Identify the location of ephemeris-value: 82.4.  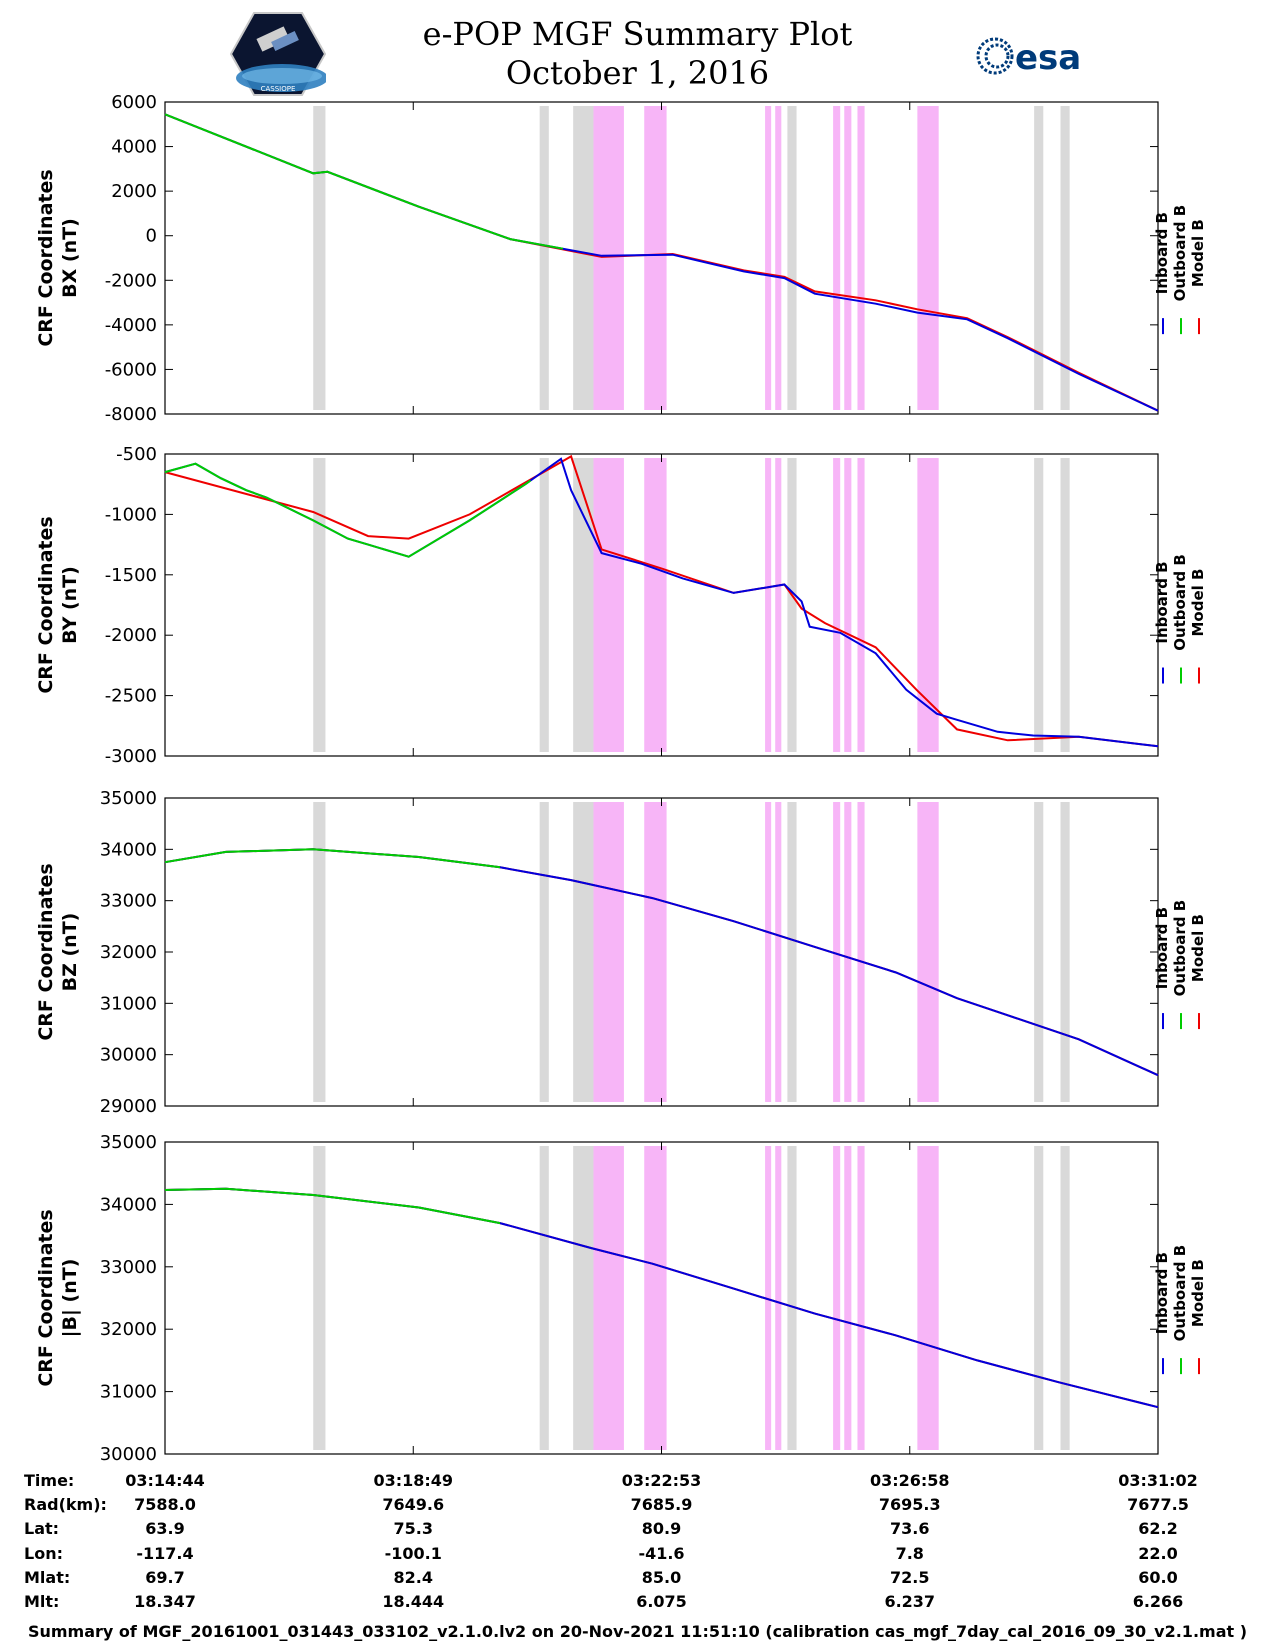
(413, 1577).